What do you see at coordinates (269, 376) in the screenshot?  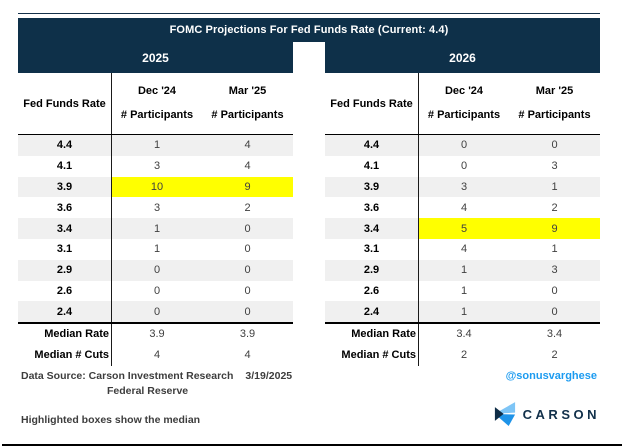 I see `date-text: 3/19/2025` at bounding box center [269, 376].